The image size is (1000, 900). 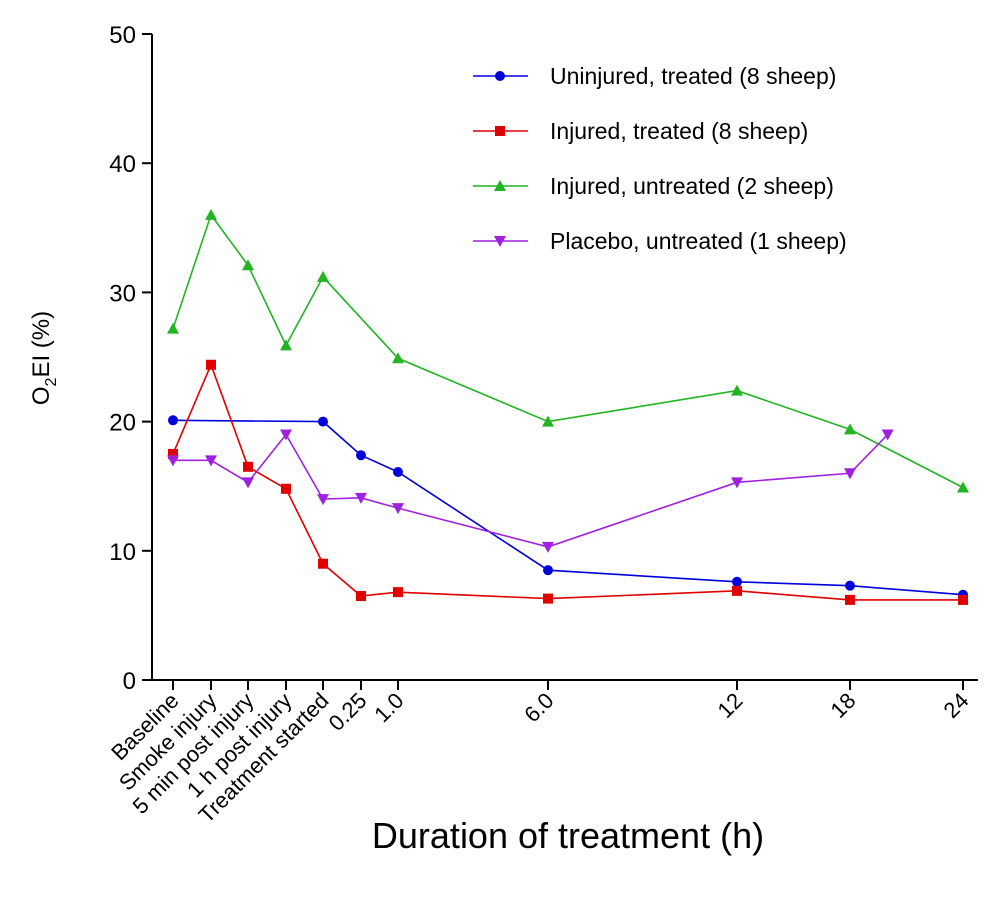 What do you see at coordinates (122, 552) in the screenshot?
I see `y-tick-label: 10` at bounding box center [122, 552].